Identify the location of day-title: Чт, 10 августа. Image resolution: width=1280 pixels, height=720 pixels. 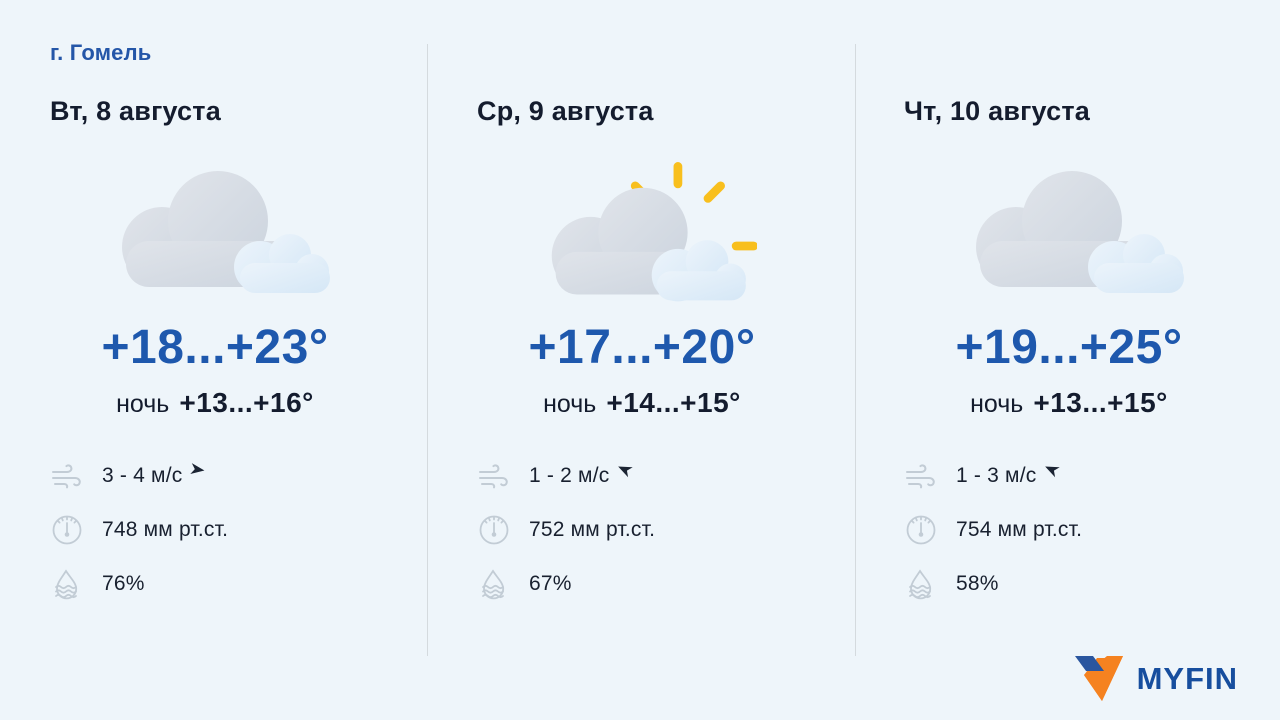
(997, 111).